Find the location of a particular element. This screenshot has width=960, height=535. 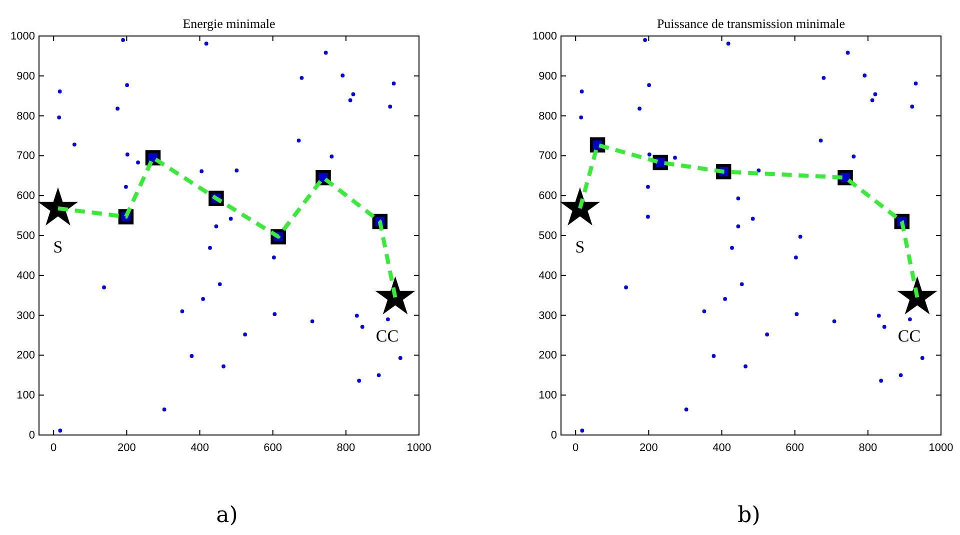

chart-title: Energie minimale is located at coordinates (229, 23).